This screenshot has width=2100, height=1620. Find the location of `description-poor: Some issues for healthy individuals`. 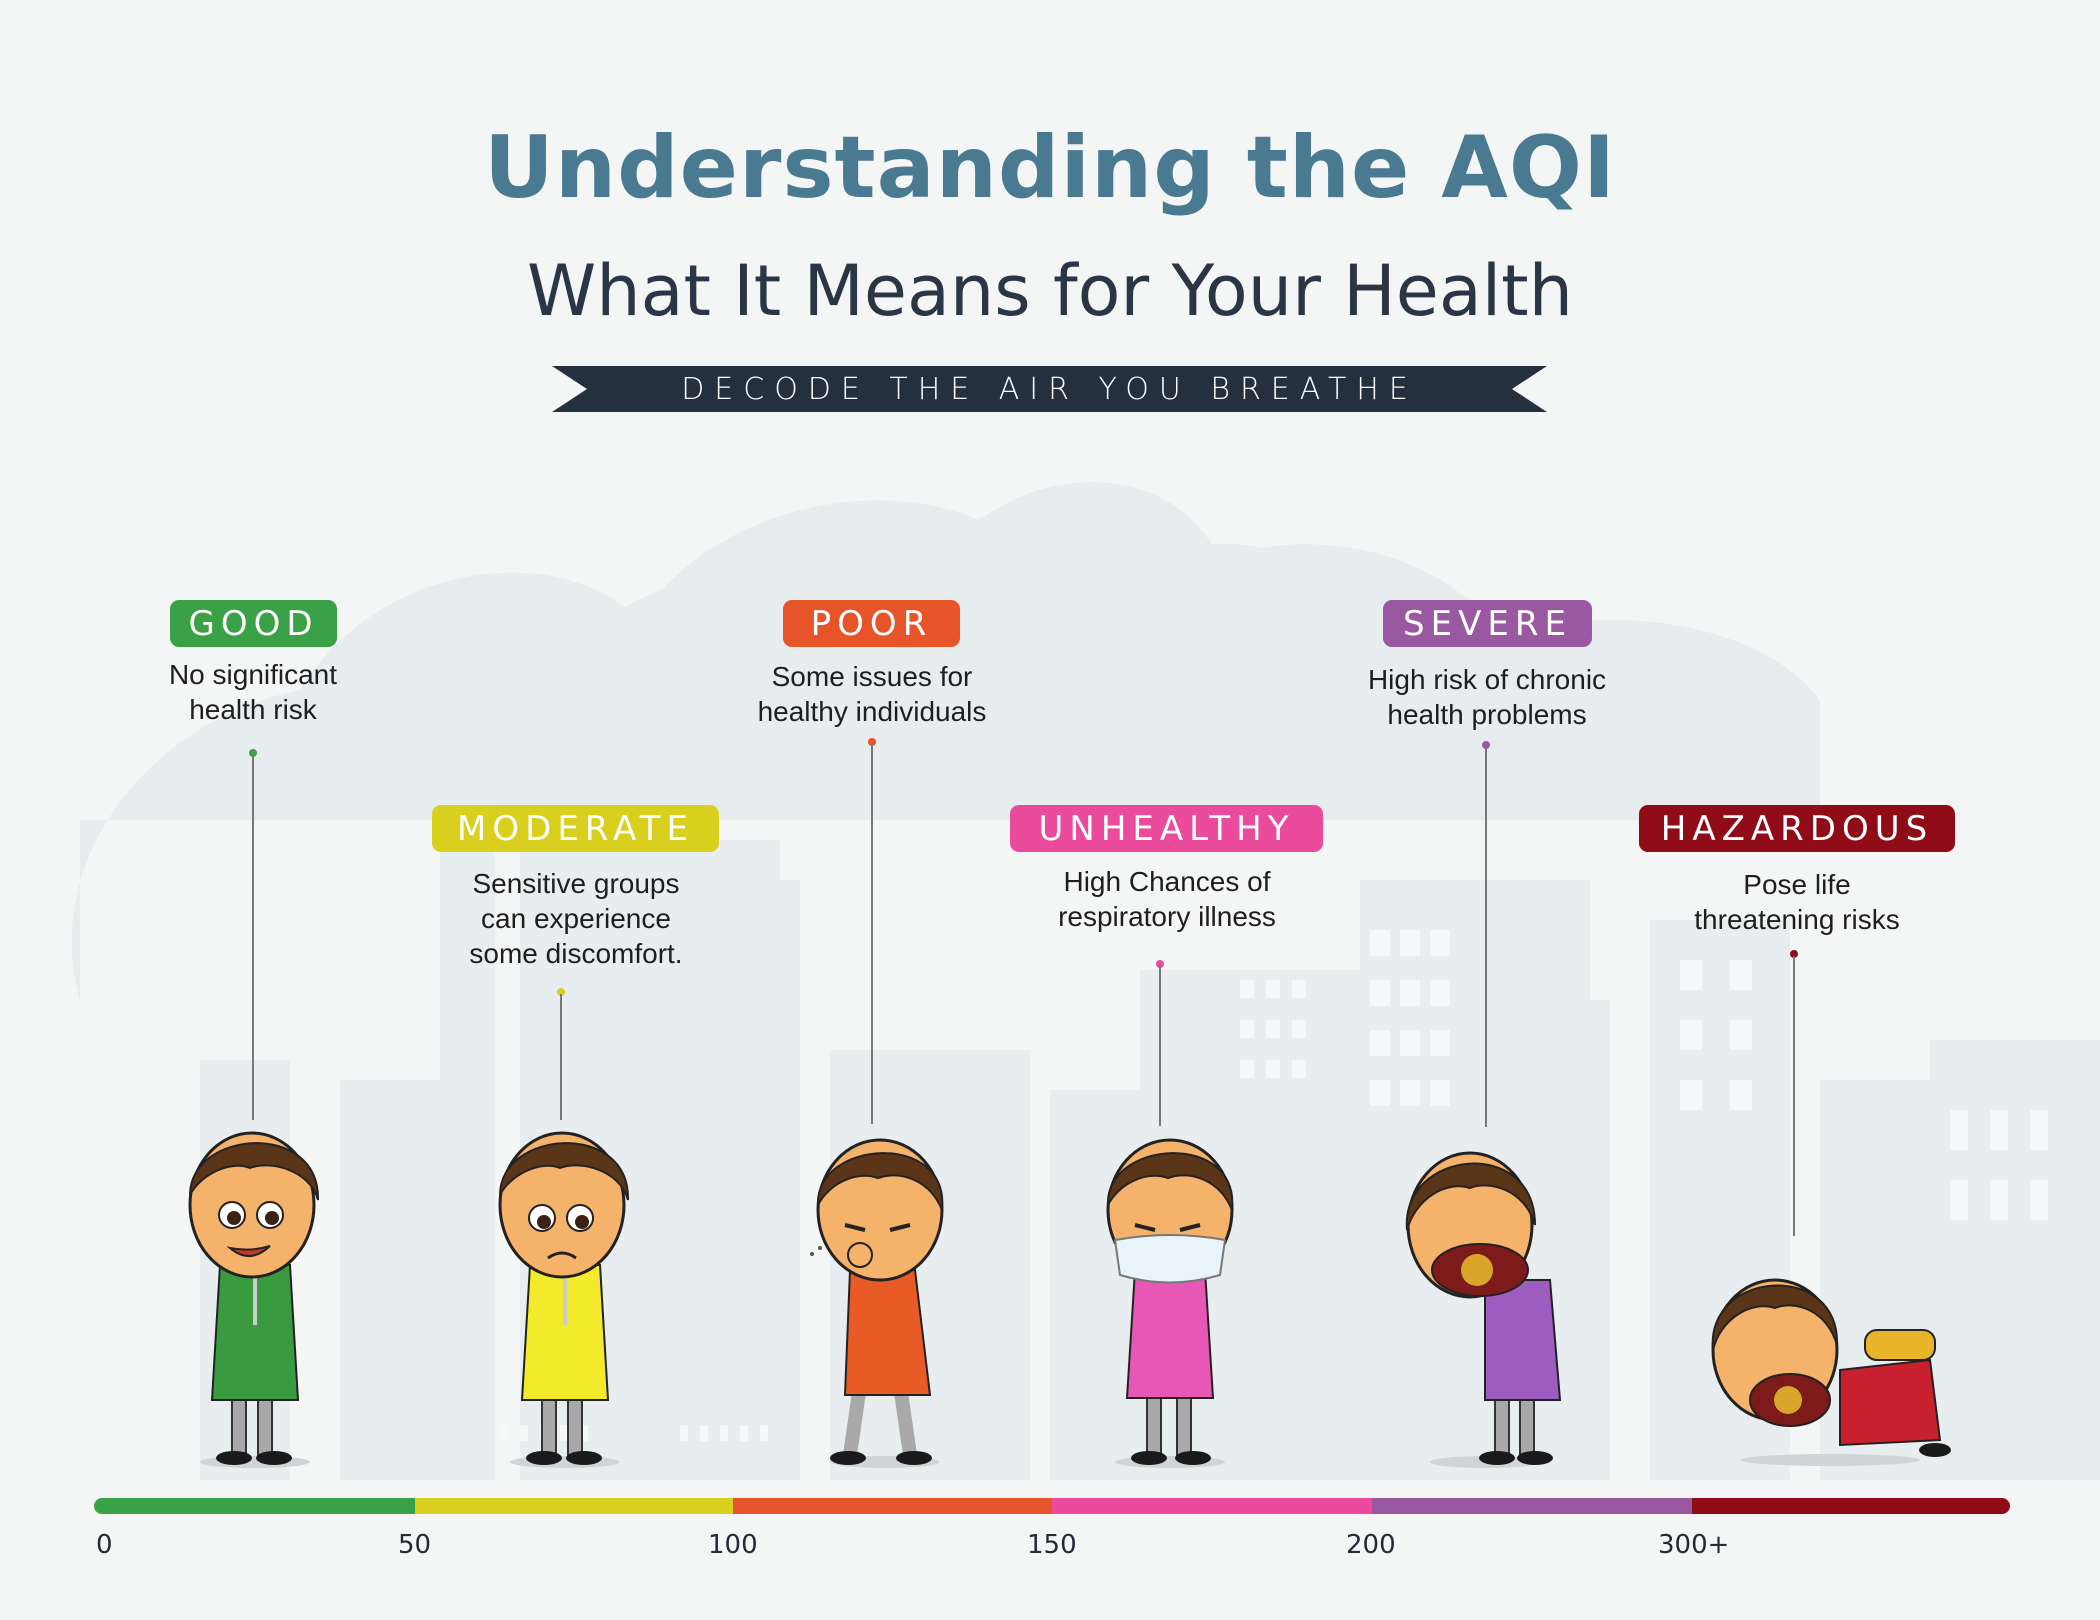

description-poor: Some issues for healthy individuals is located at coordinates (872, 694).